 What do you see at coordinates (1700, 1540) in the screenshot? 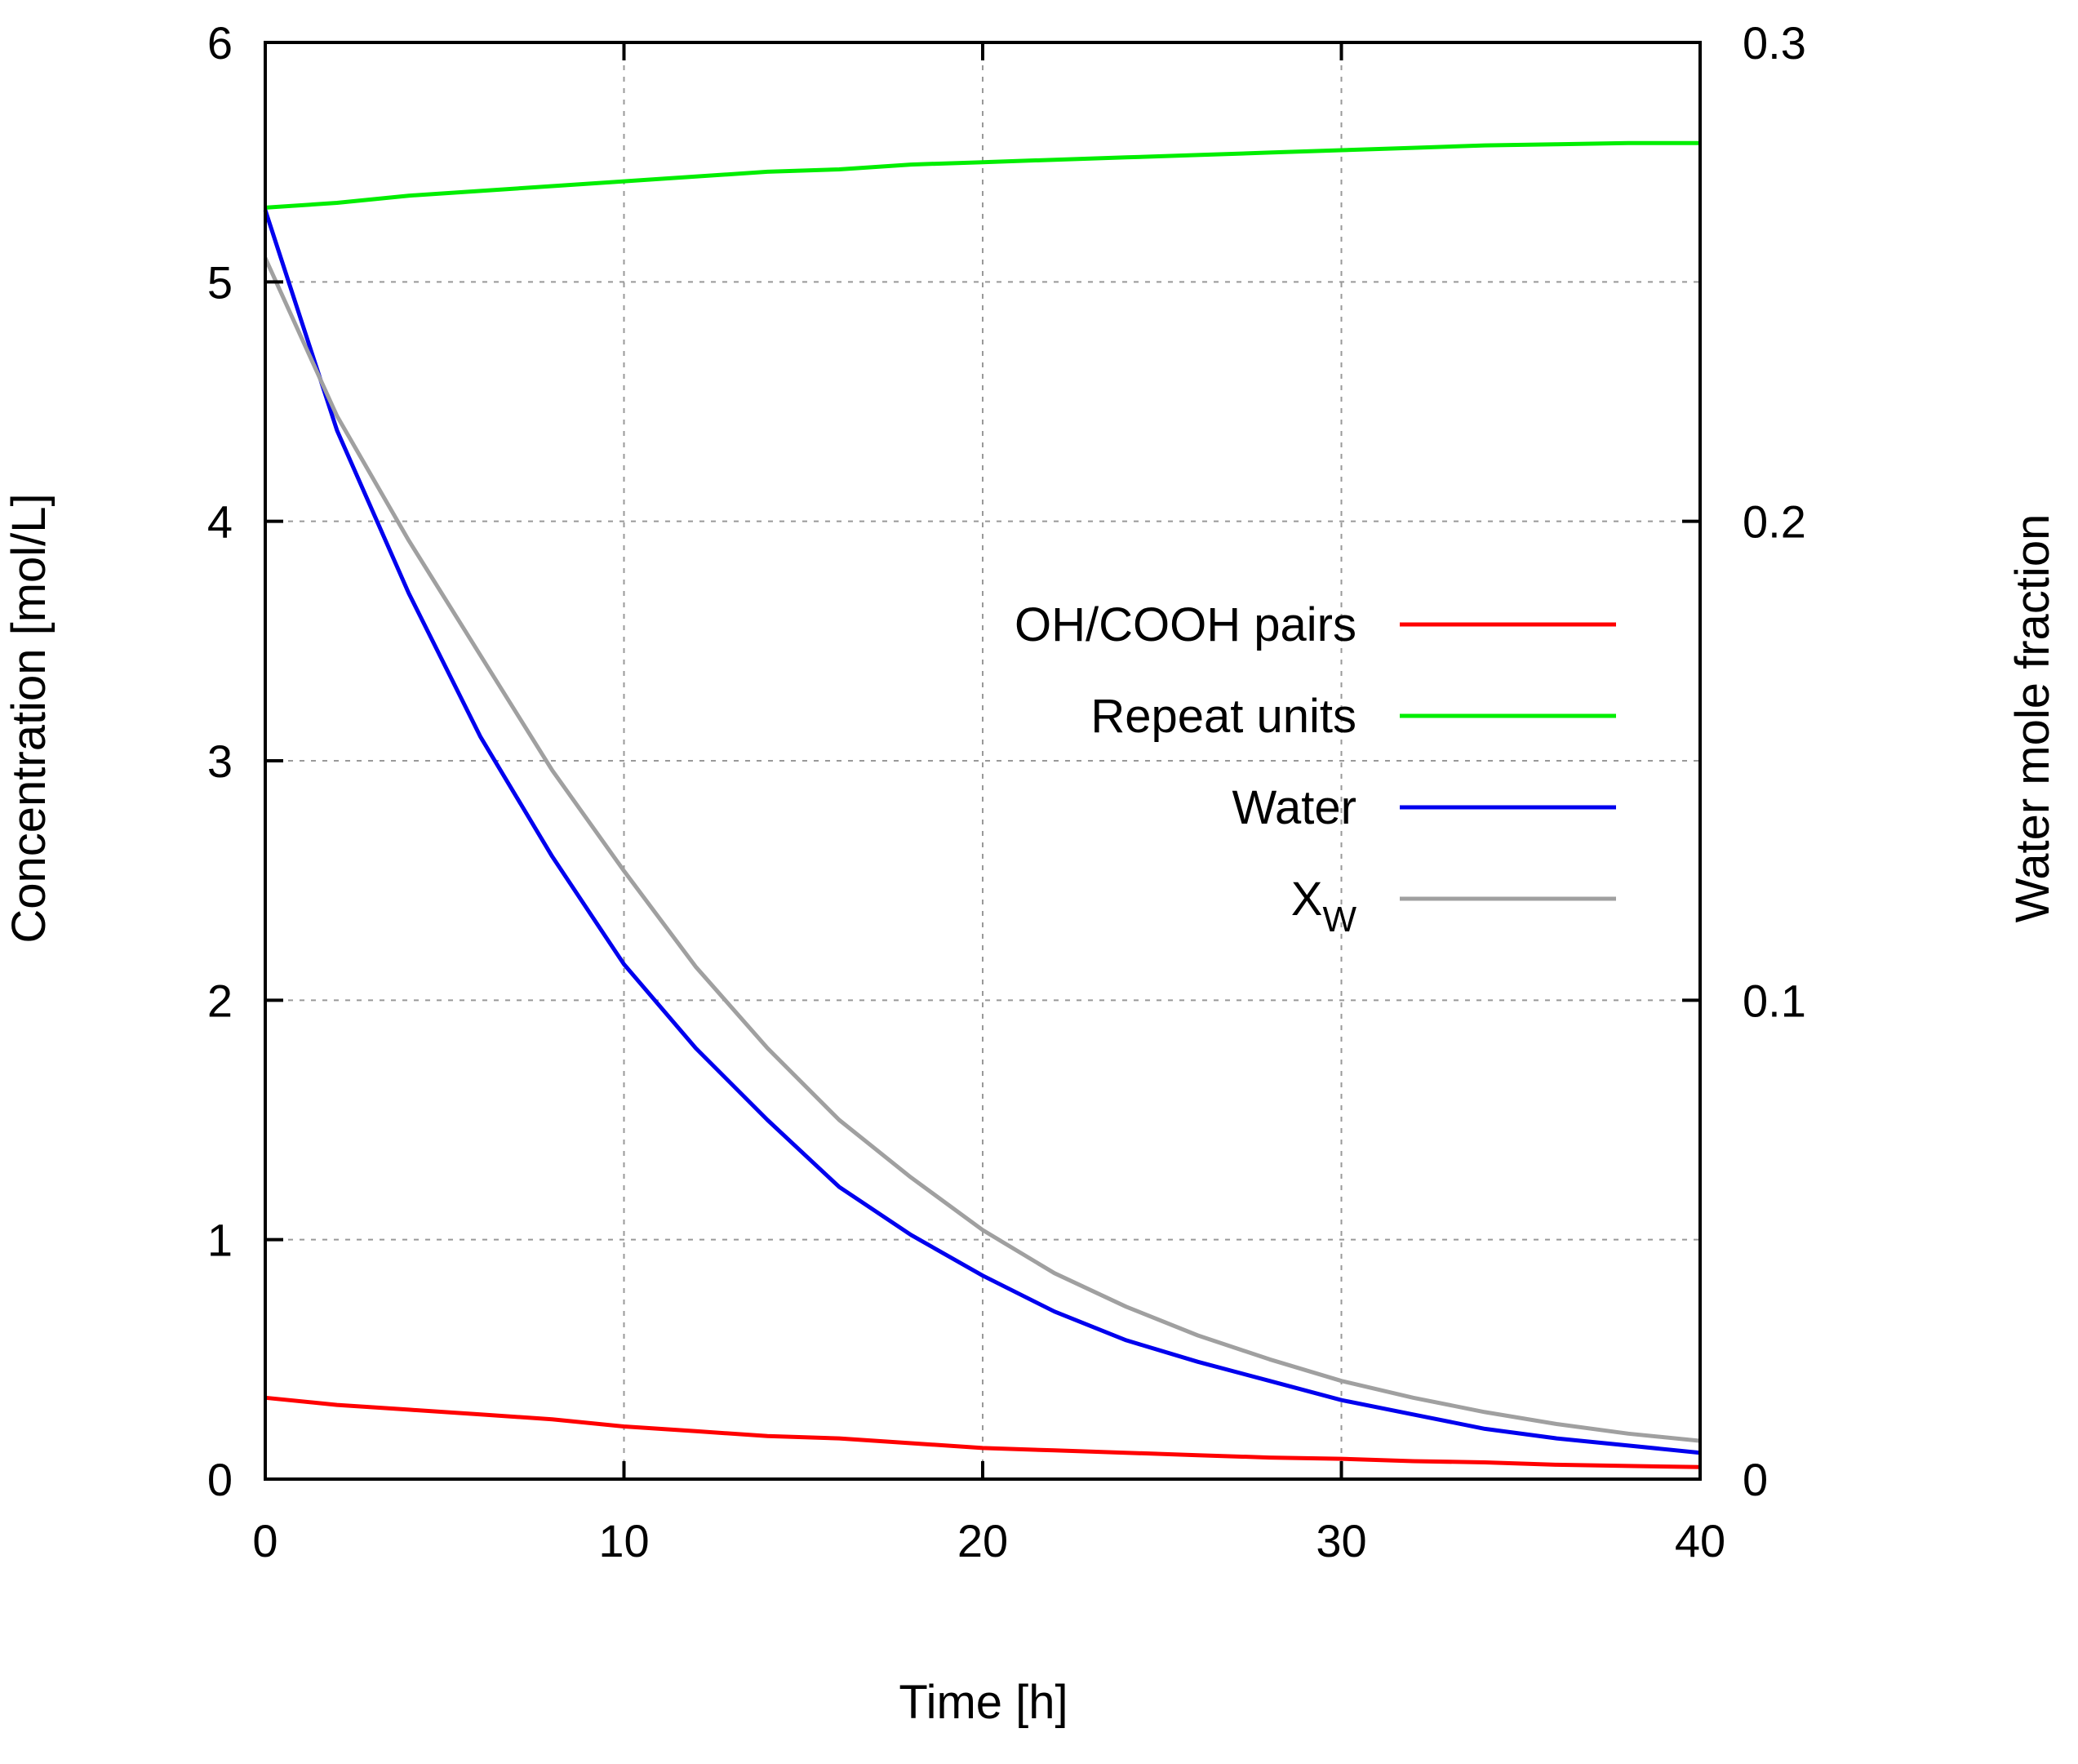
I see `x-tick-label: 40` at bounding box center [1700, 1540].